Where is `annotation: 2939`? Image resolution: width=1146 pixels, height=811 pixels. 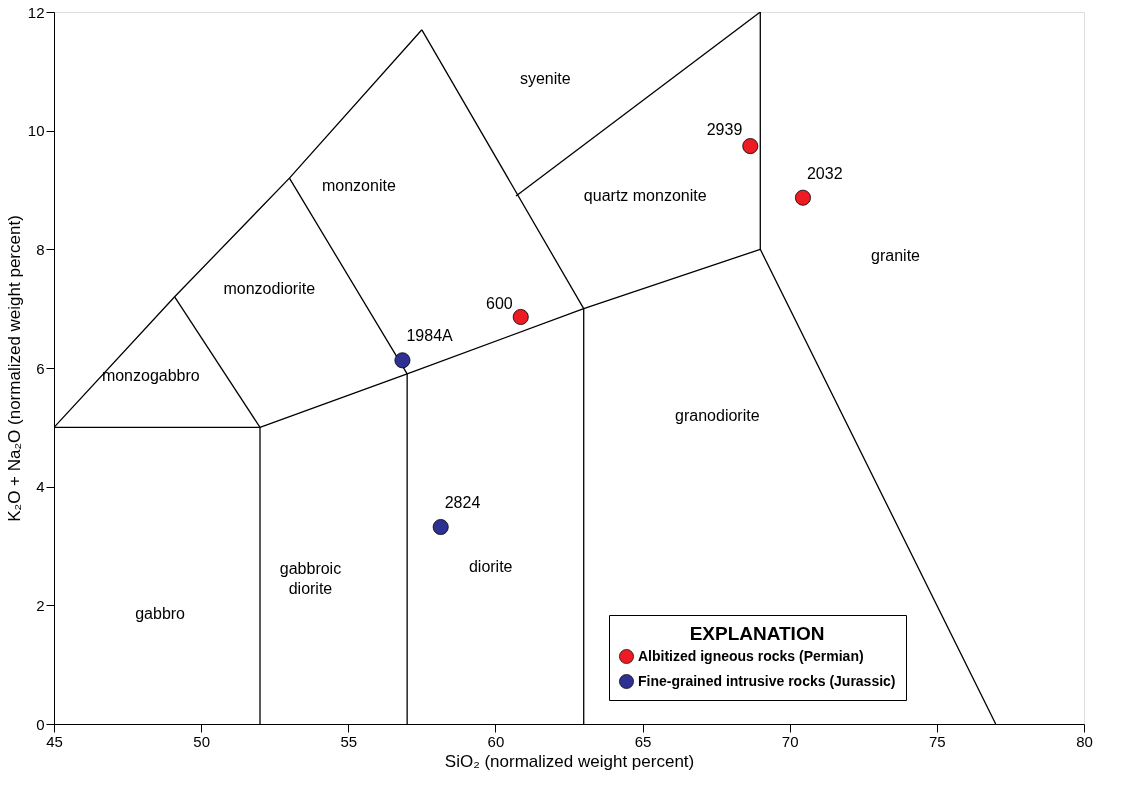
annotation: 2939 is located at coordinates (724, 130).